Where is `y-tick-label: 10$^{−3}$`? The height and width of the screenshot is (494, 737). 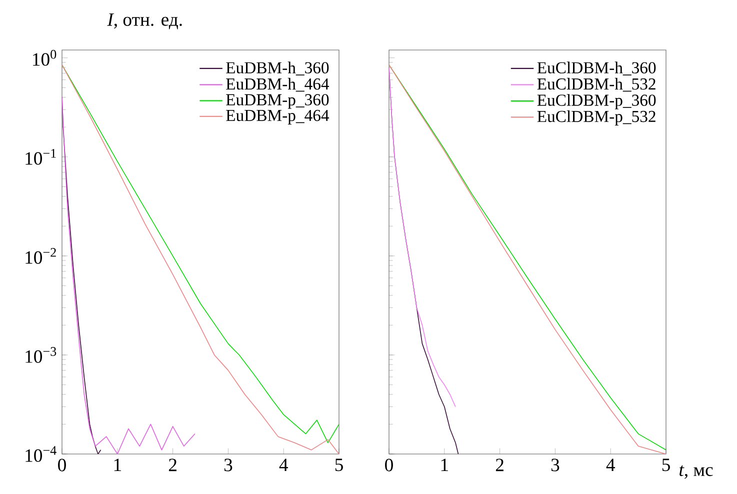
y-tick-label: 10$^{−3}$ is located at coordinates (41, 355).